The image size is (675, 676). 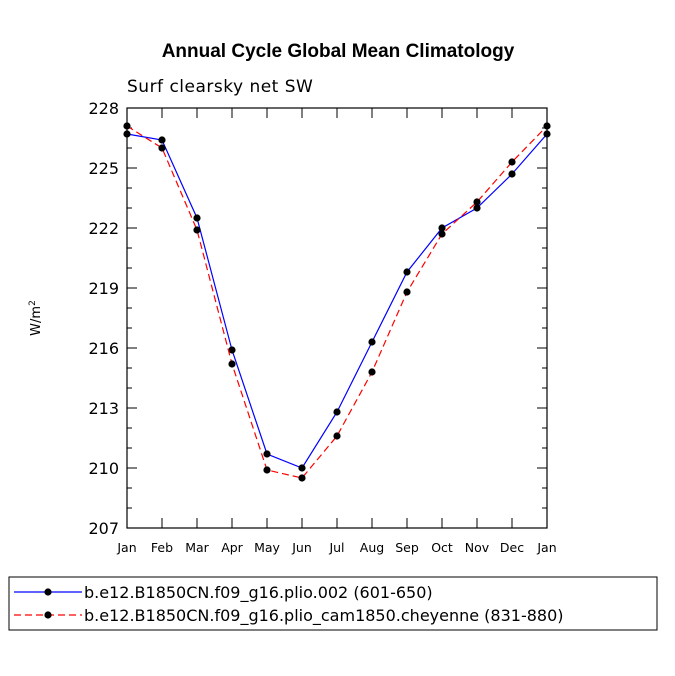 What do you see at coordinates (336, 547) in the screenshot?
I see `x-tick-label: Jul` at bounding box center [336, 547].